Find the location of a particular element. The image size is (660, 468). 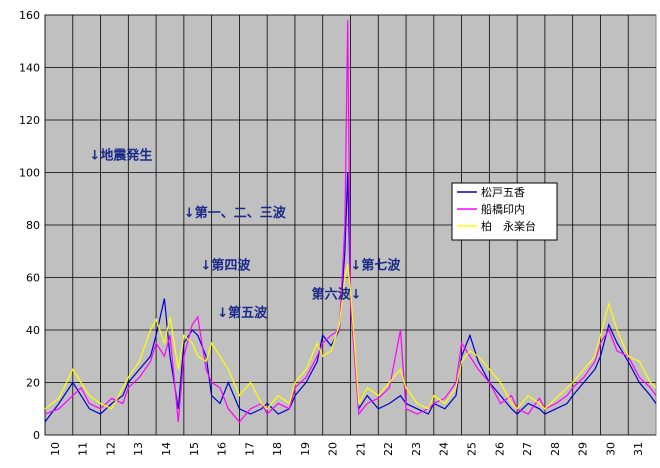

y-tick-label: 80 is located at coordinates (33, 225).